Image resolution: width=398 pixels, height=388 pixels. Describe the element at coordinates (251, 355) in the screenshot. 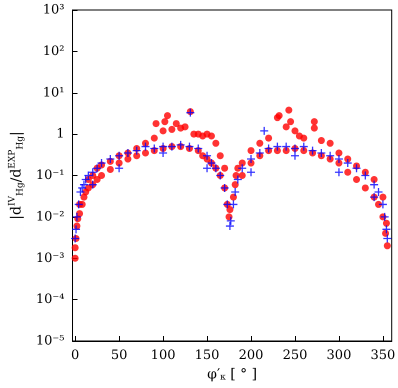

I see `x-tick-label: 200` at that location.